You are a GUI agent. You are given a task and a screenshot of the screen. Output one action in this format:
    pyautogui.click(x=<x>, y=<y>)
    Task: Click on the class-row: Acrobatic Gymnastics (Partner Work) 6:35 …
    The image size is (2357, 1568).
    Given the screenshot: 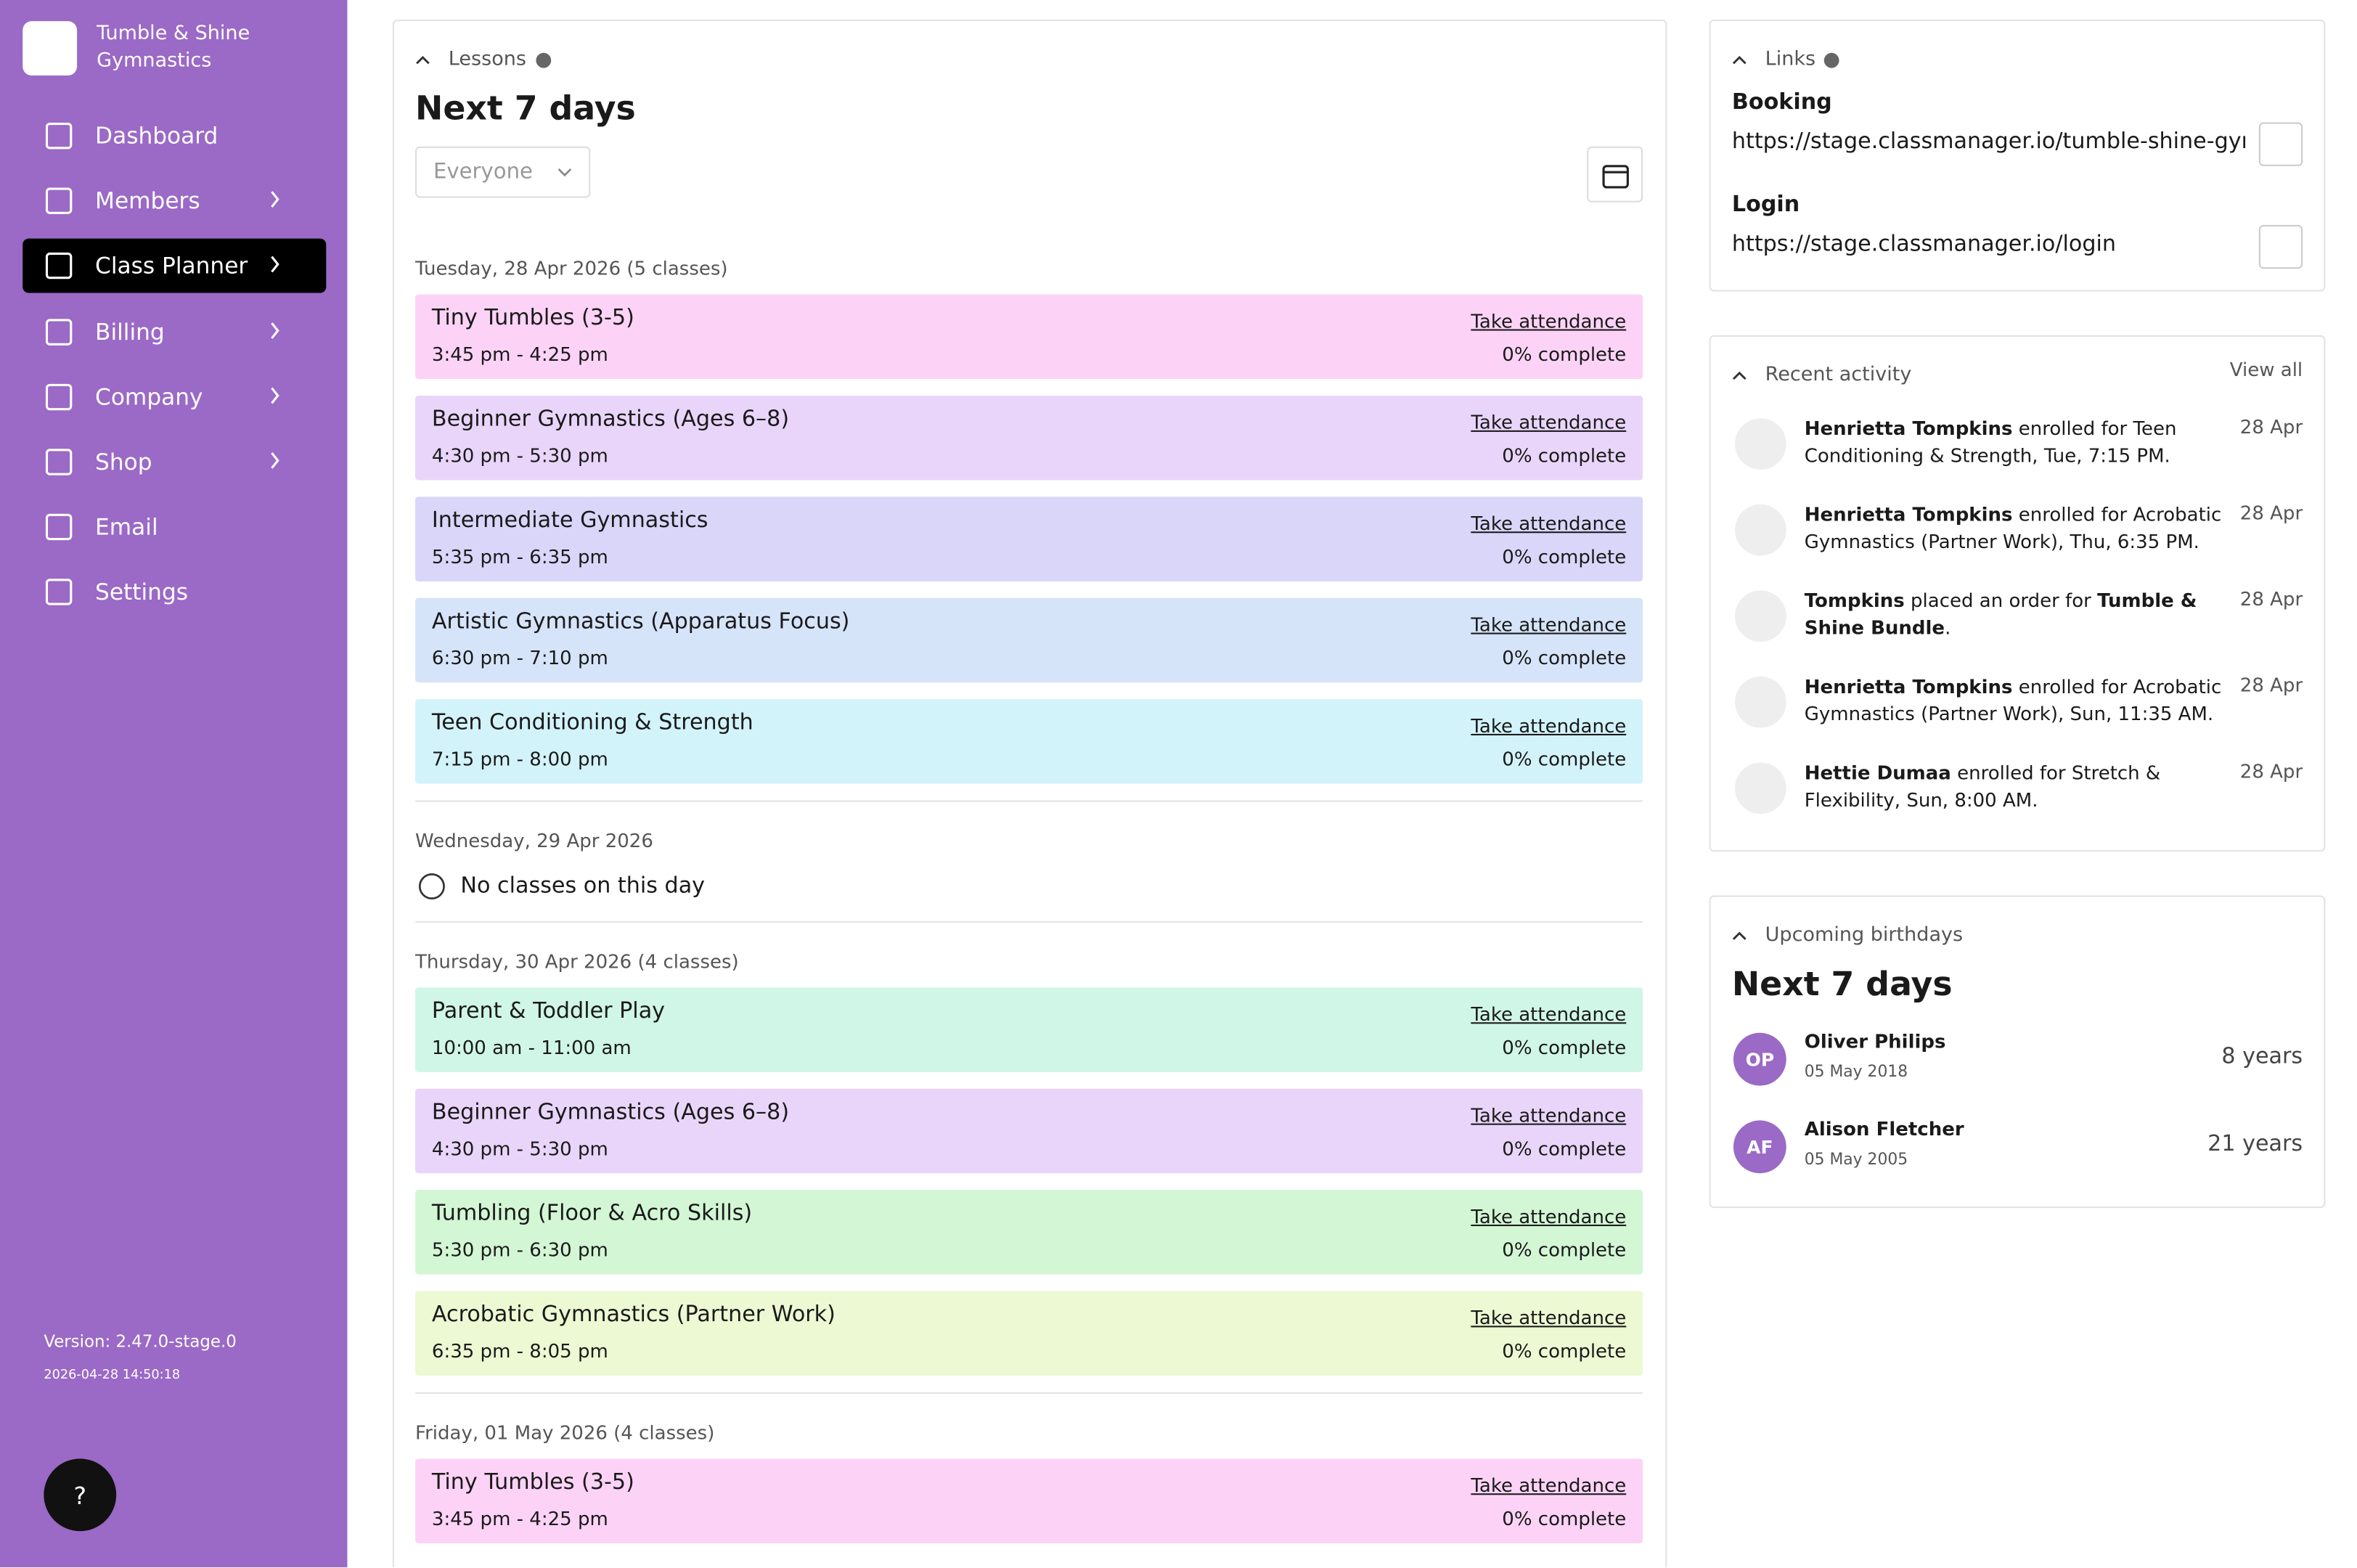 What is the action you would take?
    pyautogui.click(x=1029, y=1334)
    